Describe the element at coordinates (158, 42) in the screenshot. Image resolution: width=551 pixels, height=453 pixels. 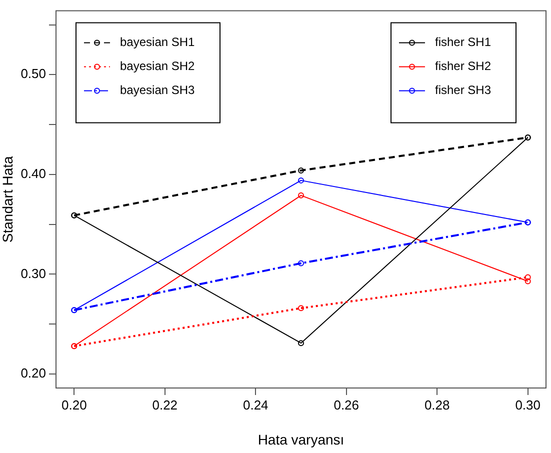
I see `legend-label: bayesian SH1` at that location.